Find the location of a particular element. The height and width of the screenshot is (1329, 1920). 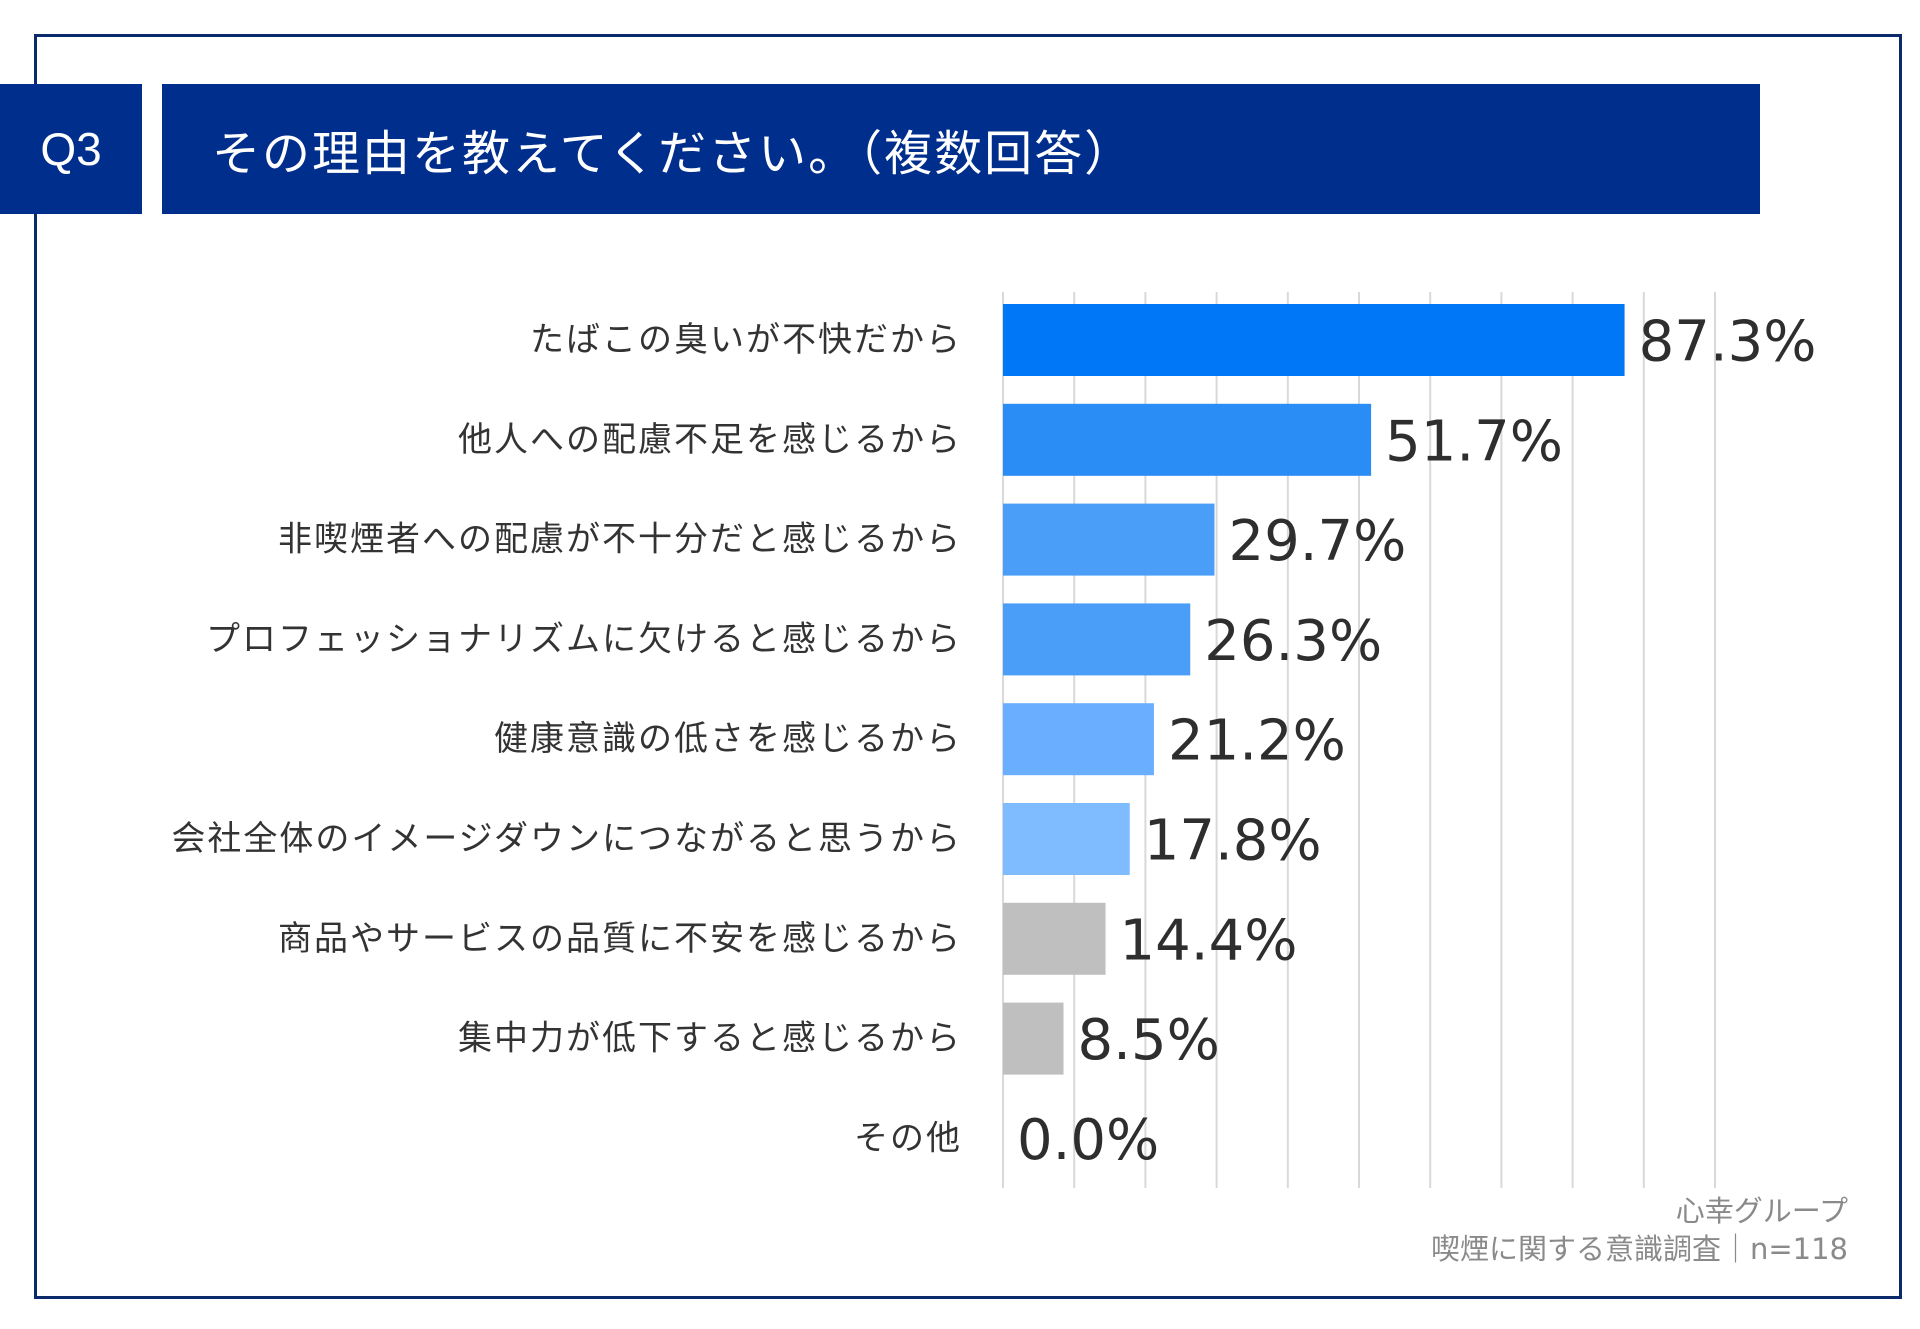

source-note: 心幸グループ 喫煙に関する意識調査｜n=118 is located at coordinates (1639, 1230).